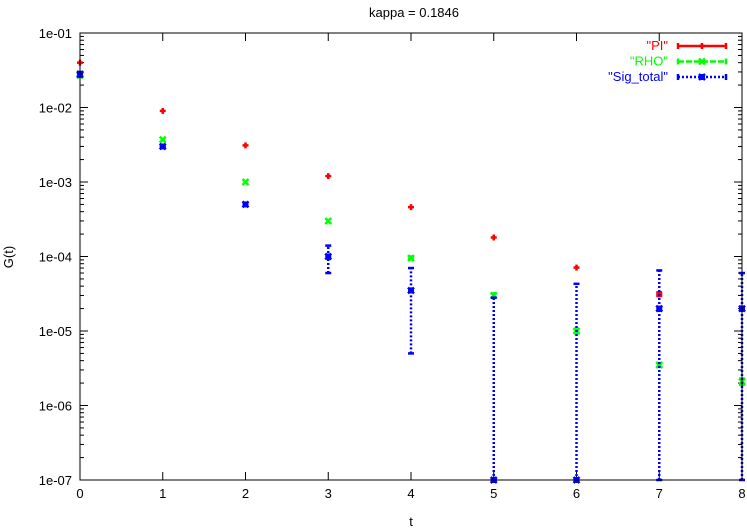  What do you see at coordinates (79, 493) in the screenshot?
I see `x-tick-label: 0` at bounding box center [79, 493].